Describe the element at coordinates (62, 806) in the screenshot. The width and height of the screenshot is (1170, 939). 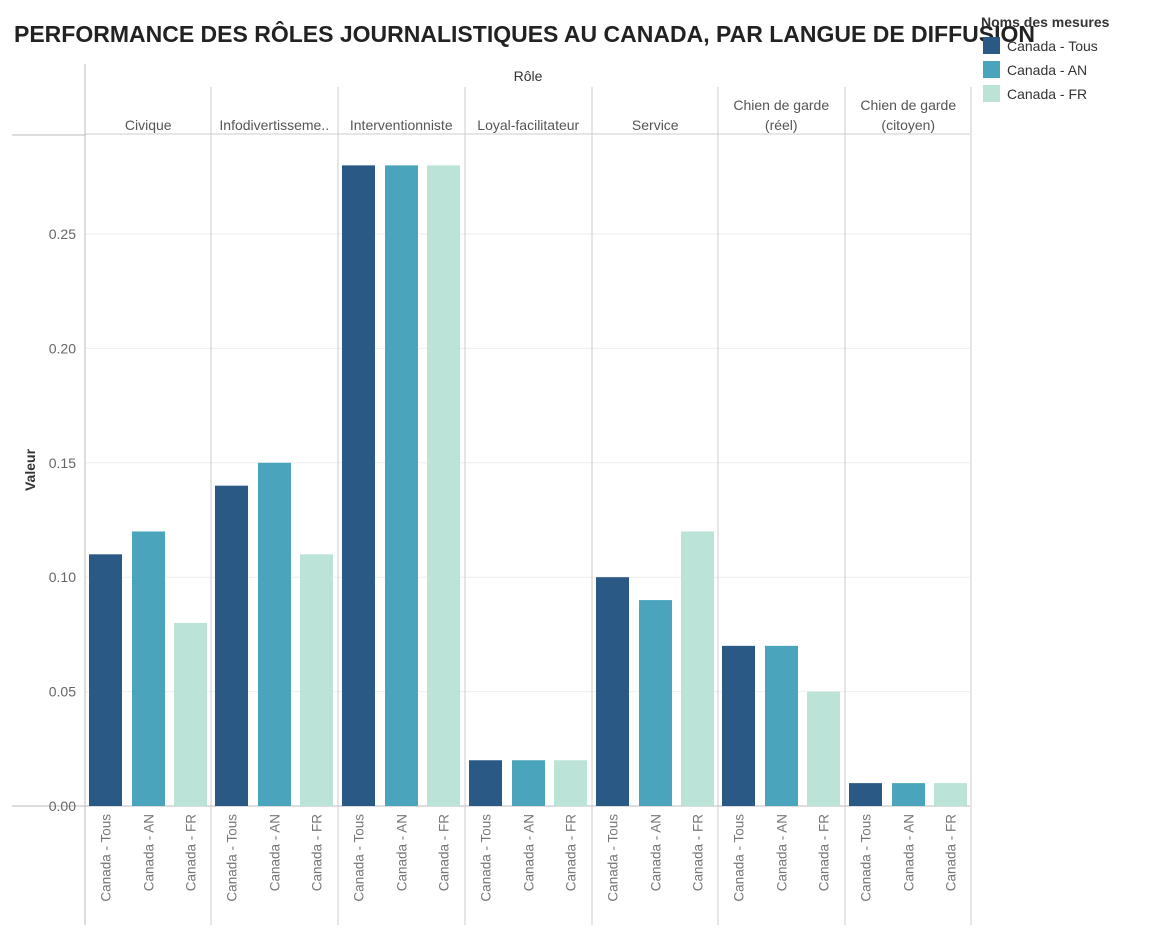
I see `y-tick-label: 0.00` at that location.